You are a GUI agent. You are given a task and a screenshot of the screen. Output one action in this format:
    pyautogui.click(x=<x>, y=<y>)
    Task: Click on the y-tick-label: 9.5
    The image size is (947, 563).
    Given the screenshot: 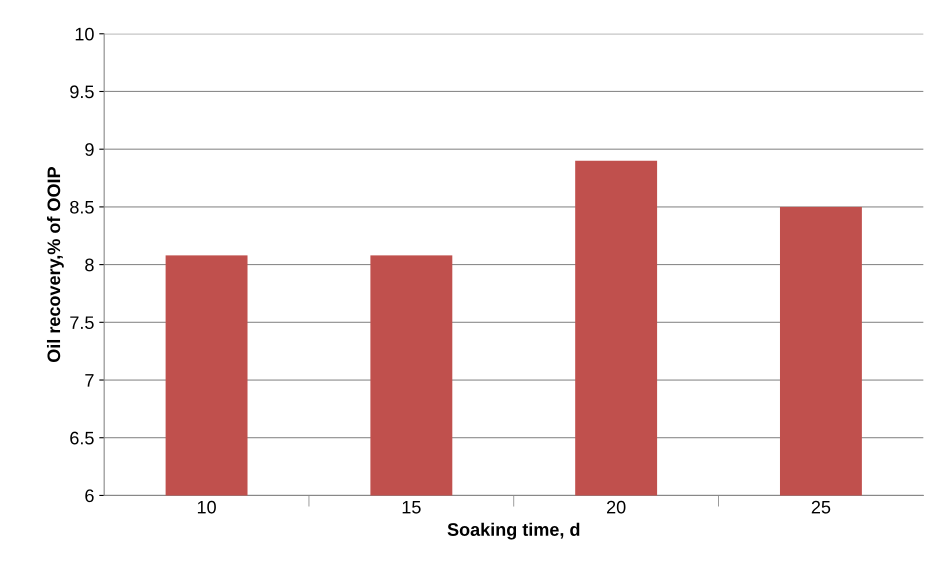 What is the action you would take?
    pyautogui.click(x=82, y=91)
    